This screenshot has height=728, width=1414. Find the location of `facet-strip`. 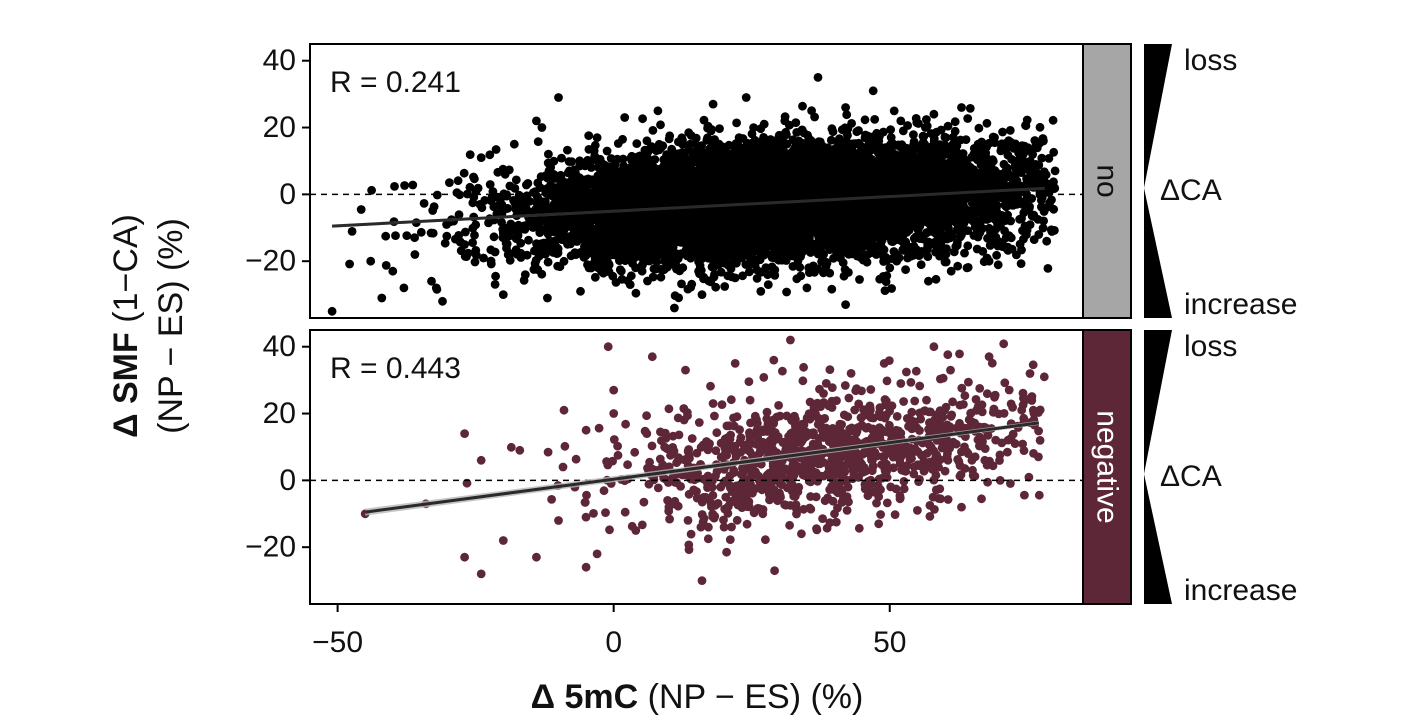

facet-strip is located at coordinates (1107, 181).